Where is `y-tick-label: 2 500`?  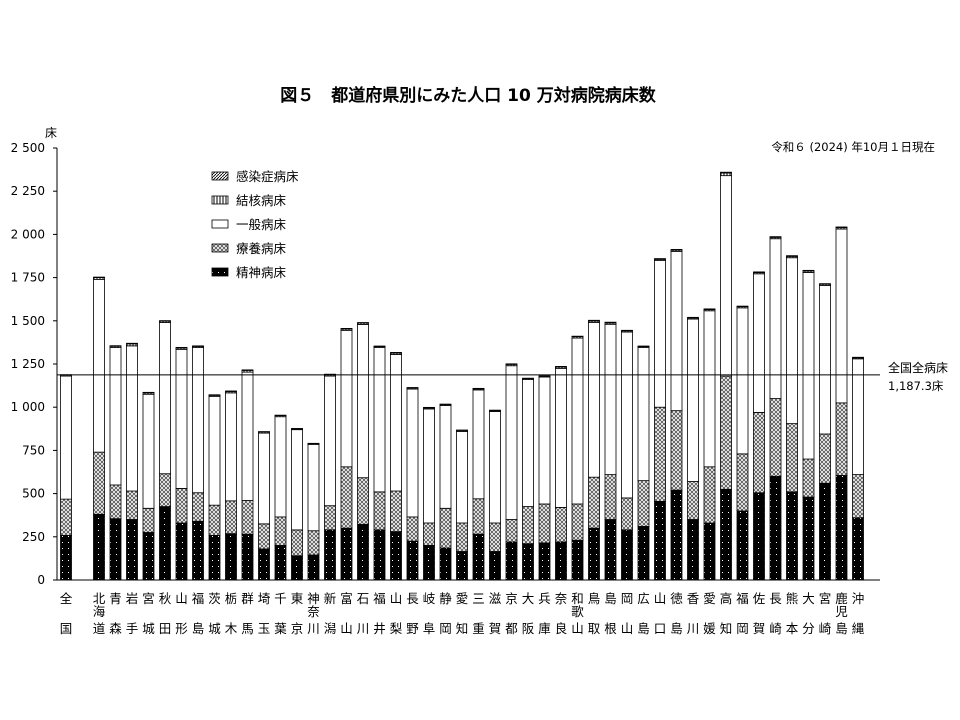 y-tick-label: 2 500 is located at coordinates (28, 148).